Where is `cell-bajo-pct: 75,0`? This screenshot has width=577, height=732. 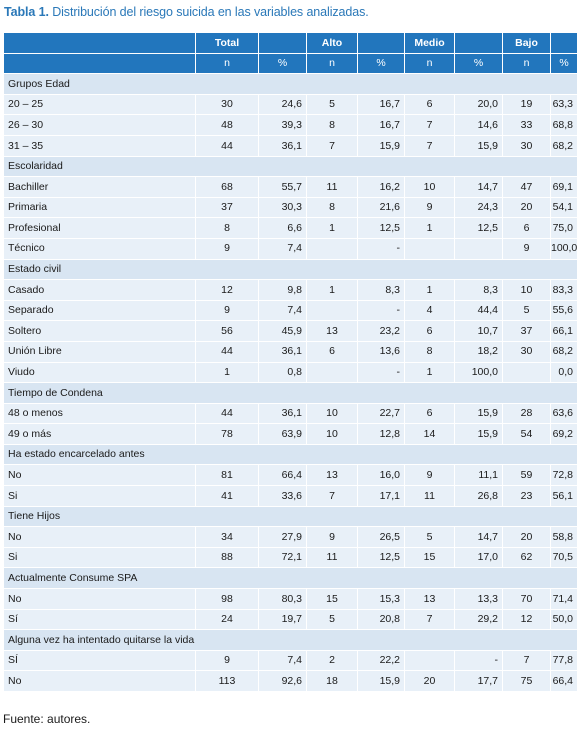 cell-bajo-pct: 75,0 is located at coordinates (563, 228).